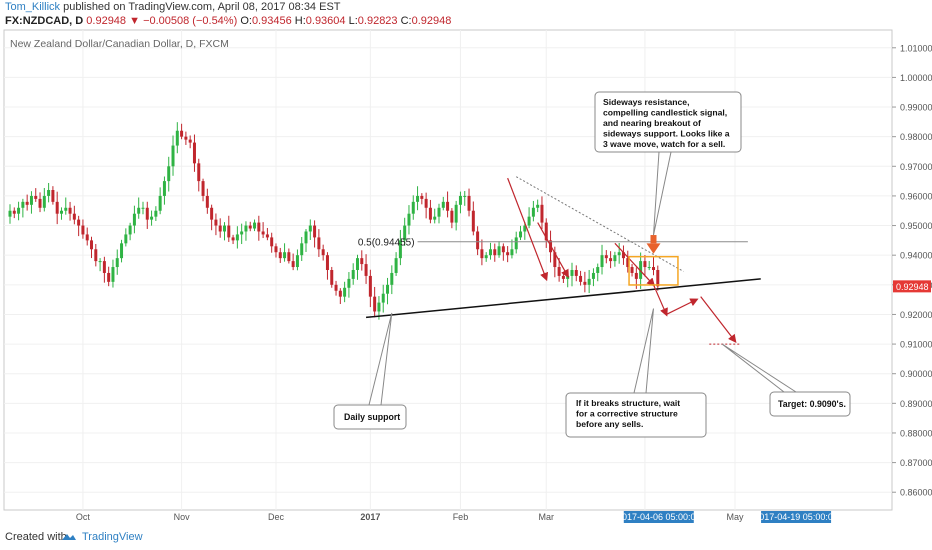  What do you see at coordinates (190, 21) in the screenshot?
I see `change-value: −0.00508 (−0.54%)` at bounding box center [190, 21].